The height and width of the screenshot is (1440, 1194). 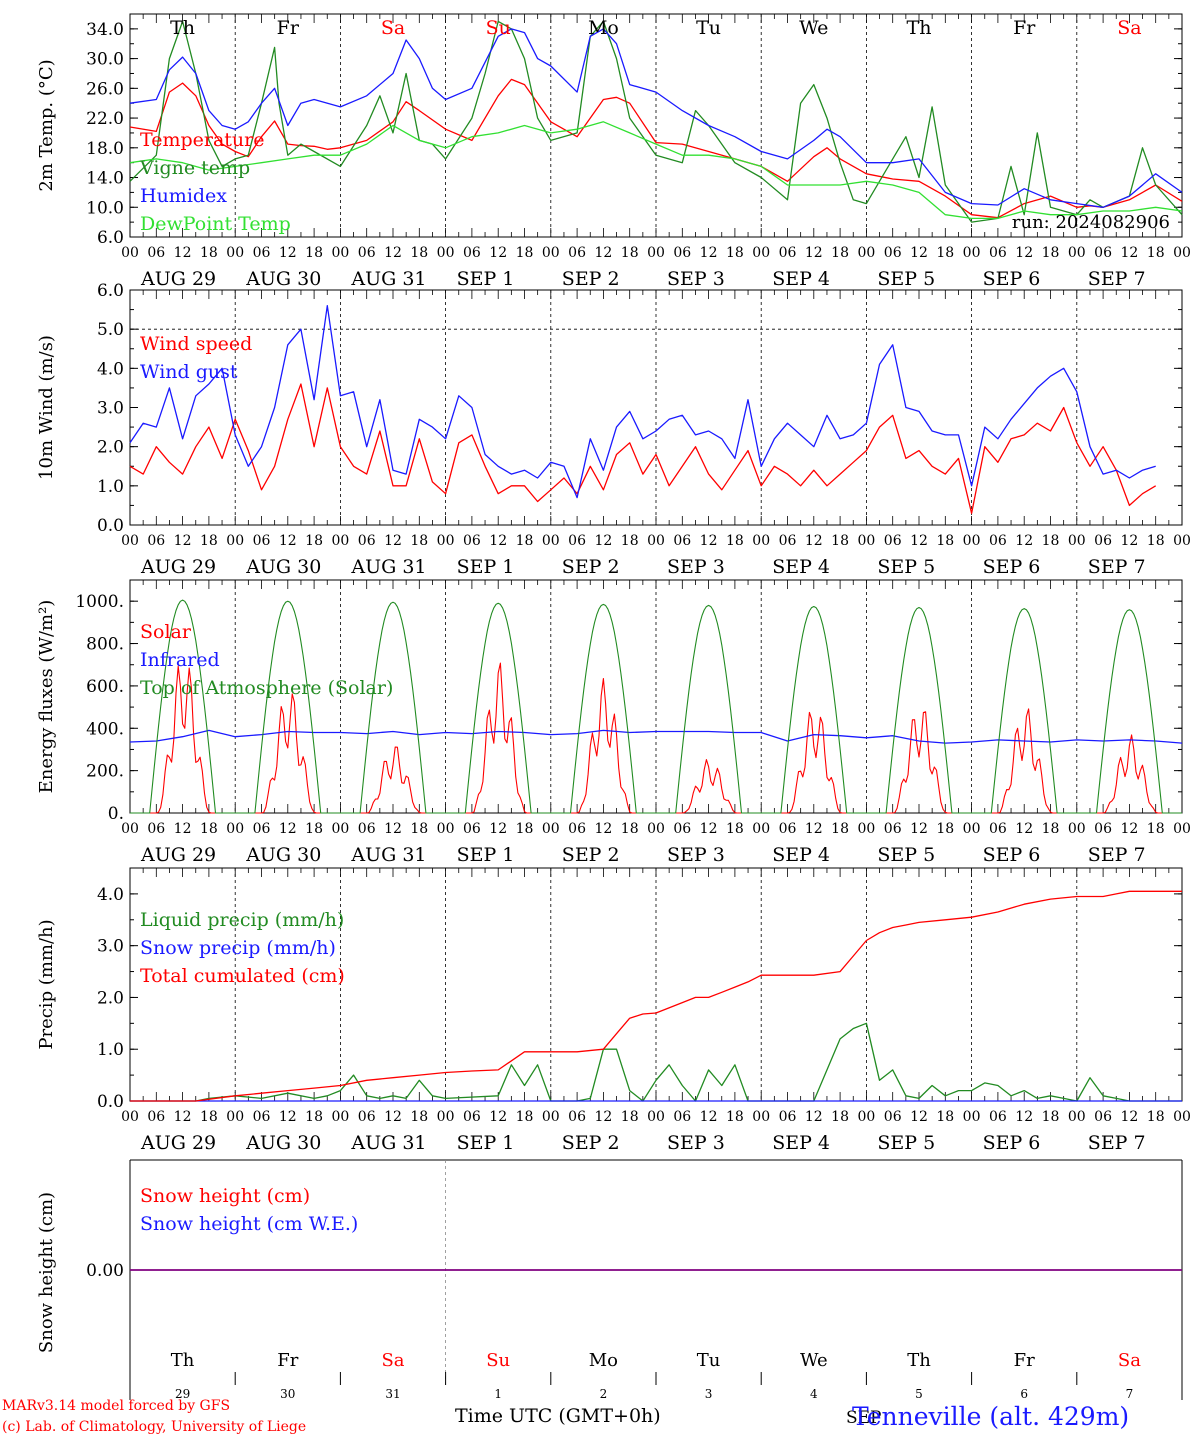 I want to click on day-number: 7, so click(x=1130, y=1394).